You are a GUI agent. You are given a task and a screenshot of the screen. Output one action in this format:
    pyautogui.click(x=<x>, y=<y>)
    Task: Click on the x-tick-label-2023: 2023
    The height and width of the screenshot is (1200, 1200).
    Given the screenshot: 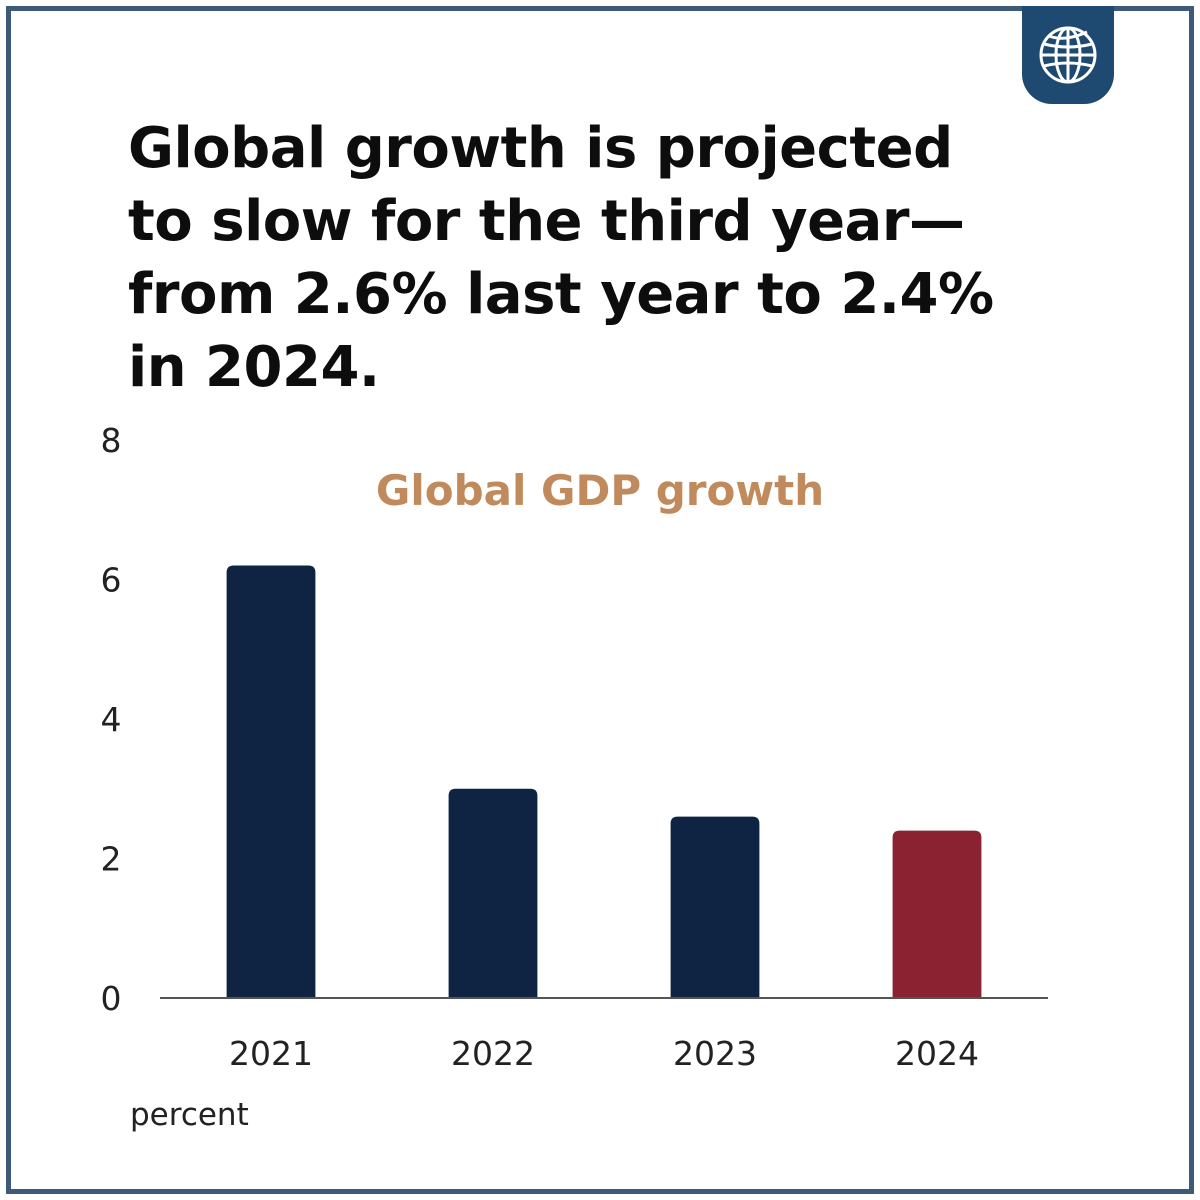 What is the action you would take?
    pyautogui.click(x=715, y=1053)
    